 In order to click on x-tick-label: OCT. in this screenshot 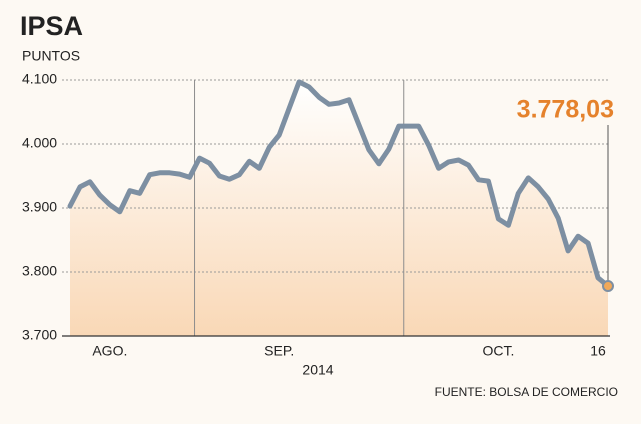, I will do `click(498, 351)`.